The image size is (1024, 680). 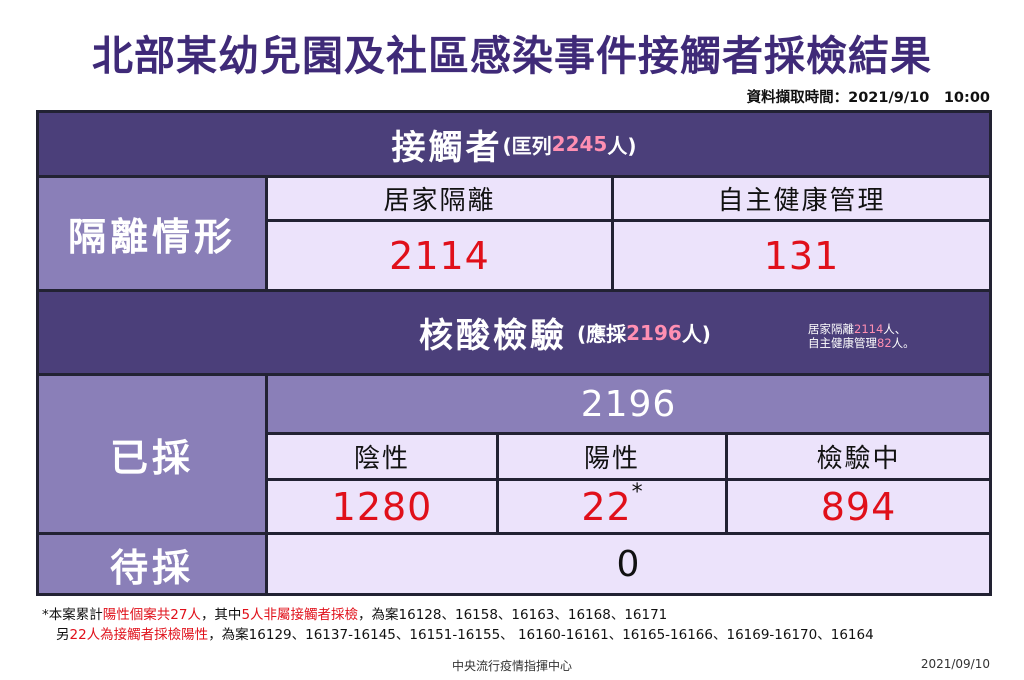 I want to click on negative-value: 1280, so click(x=382, y=506).